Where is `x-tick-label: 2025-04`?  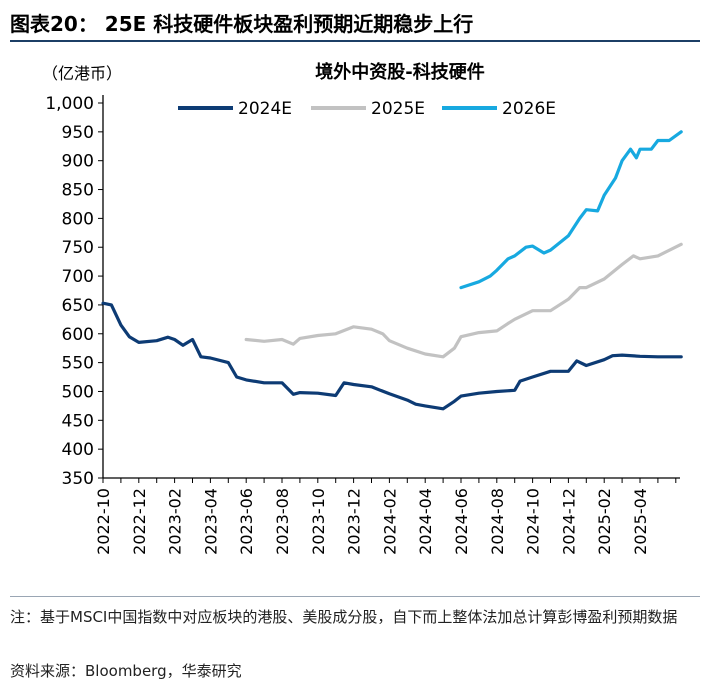
x-tick-label: 2025-04 is located at coordinates (640, 521).